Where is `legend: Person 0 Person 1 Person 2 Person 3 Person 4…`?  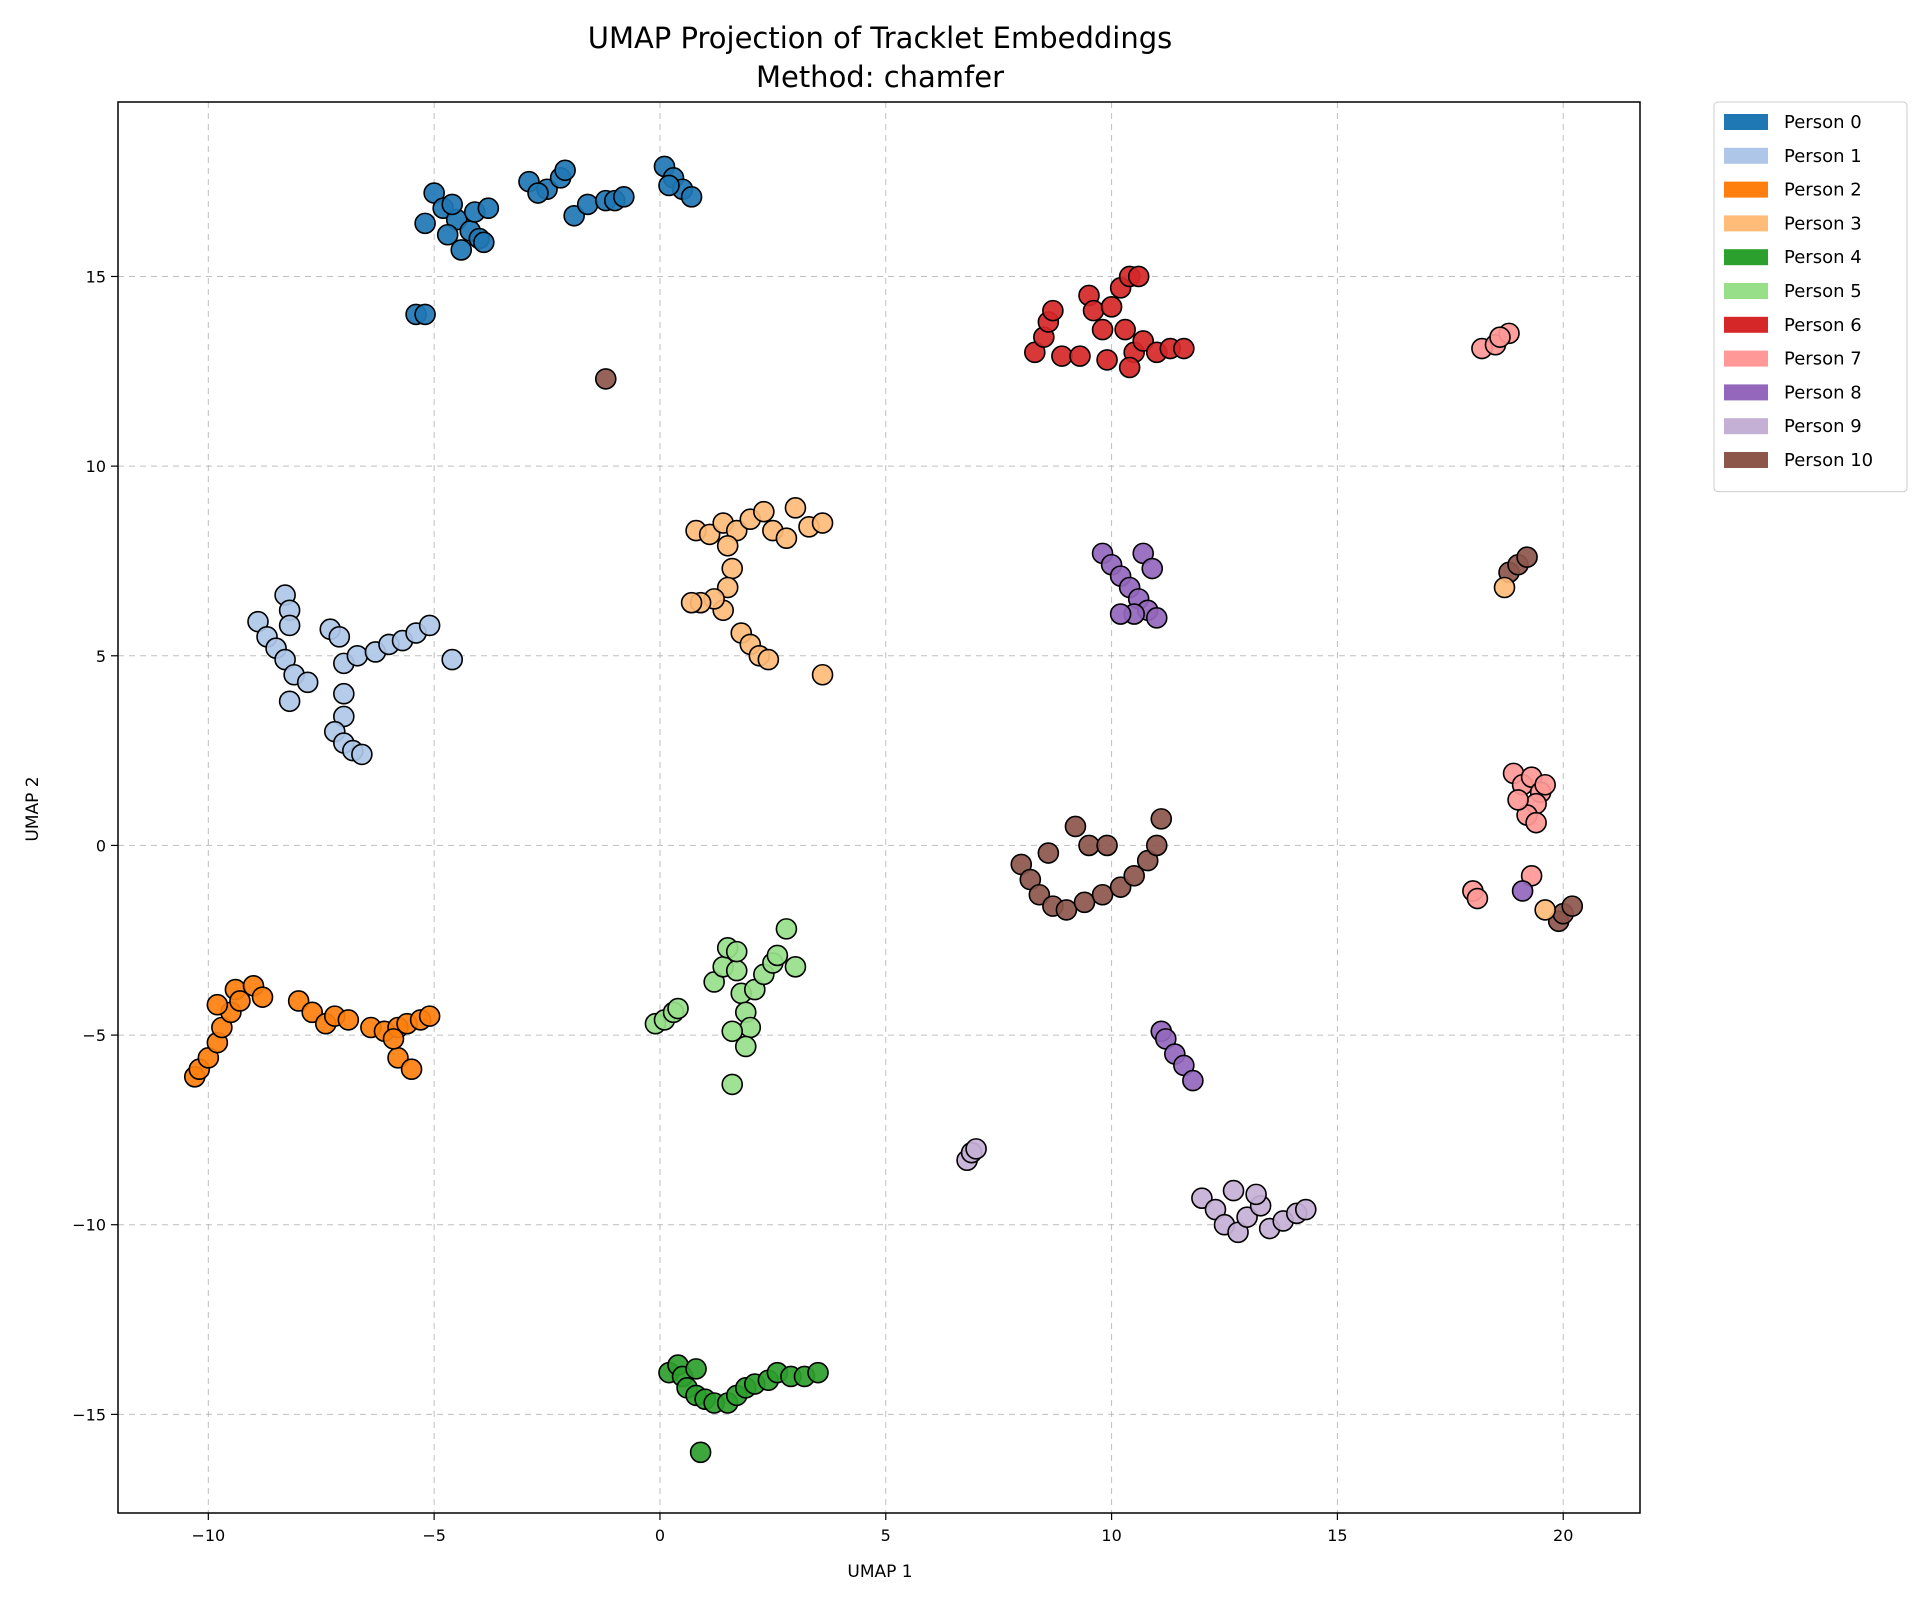
legend: Person 0 Person 1 Person 2 Person 3 Person 4… is located at coordinates (1810, 297).